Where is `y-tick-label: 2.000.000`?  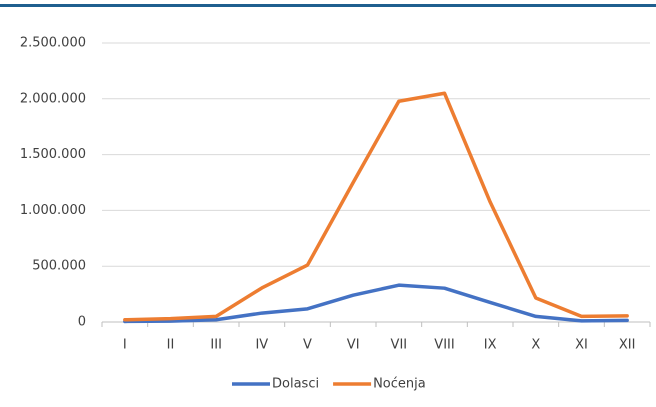
y-tick-label: 2.000.000 is located at coordinates (53, 98).